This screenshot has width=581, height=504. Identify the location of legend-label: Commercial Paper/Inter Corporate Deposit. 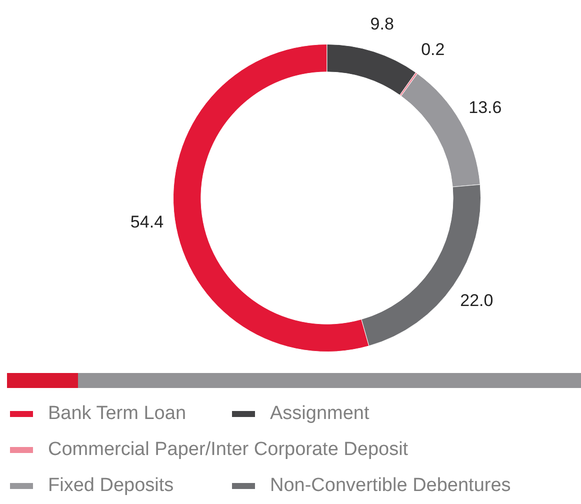
(228, 450).